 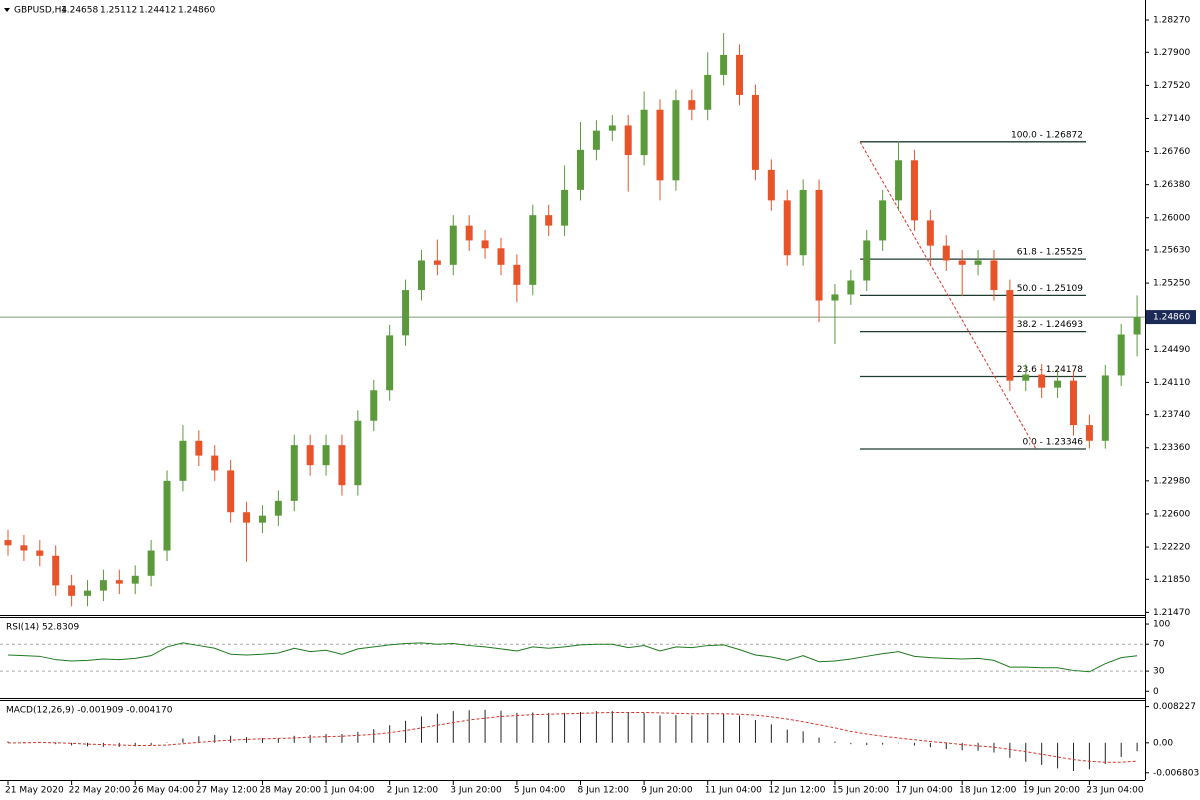 I want to click on y-tick-label: 0.00, so click(x=1163, y=743).